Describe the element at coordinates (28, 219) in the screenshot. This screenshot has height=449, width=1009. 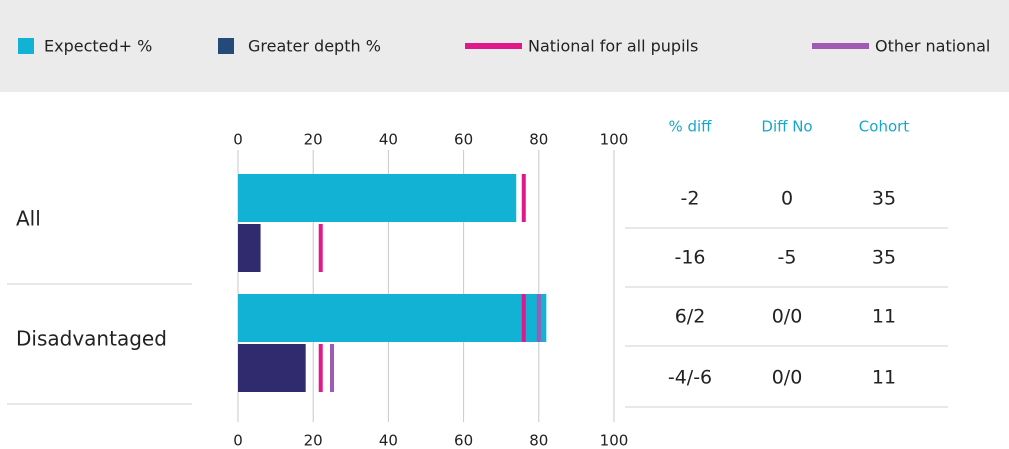
I see `category-label: All` at that location.